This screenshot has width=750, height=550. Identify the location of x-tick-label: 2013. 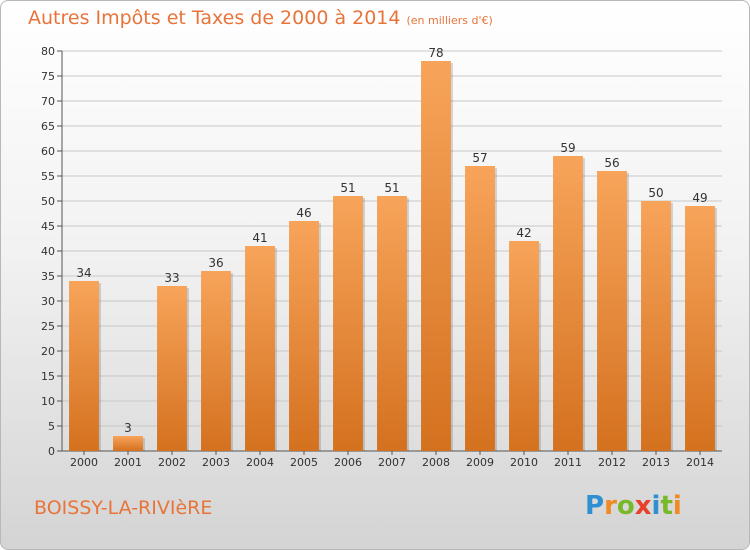
(656, 462).